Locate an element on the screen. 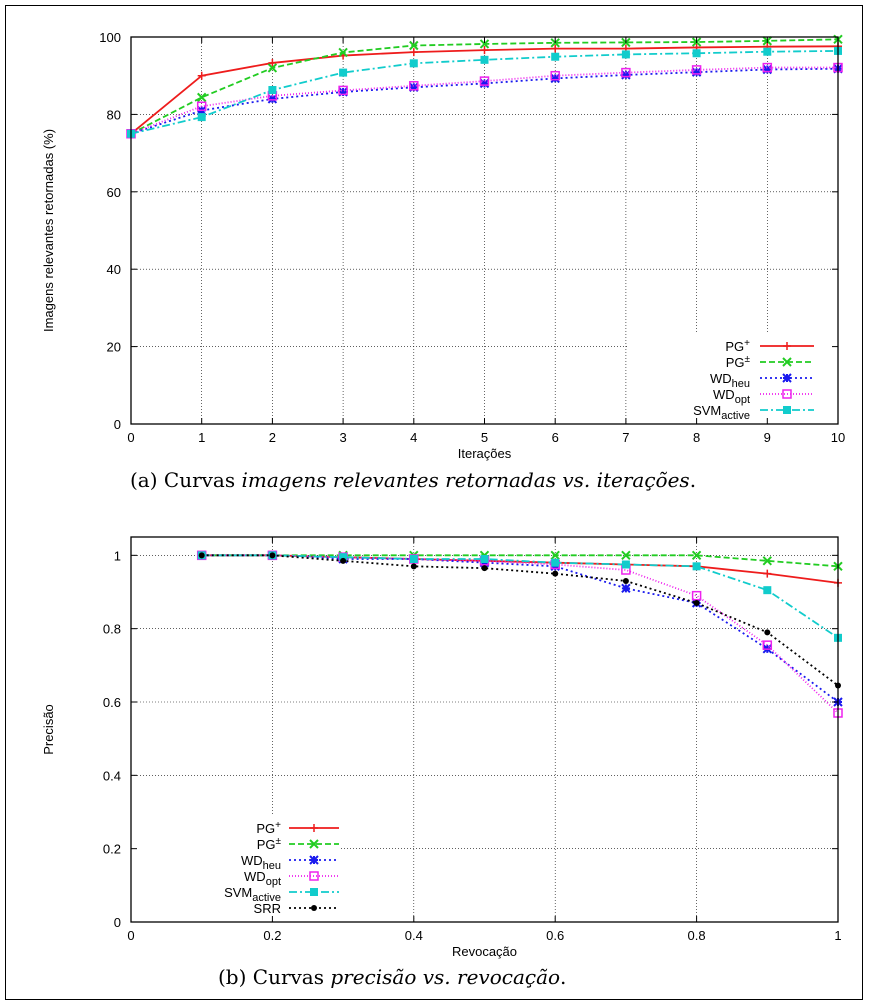 This screenshot has height=1002, width=869. cb-legend-marker-SVMactive is located at coordinates (314, 892).